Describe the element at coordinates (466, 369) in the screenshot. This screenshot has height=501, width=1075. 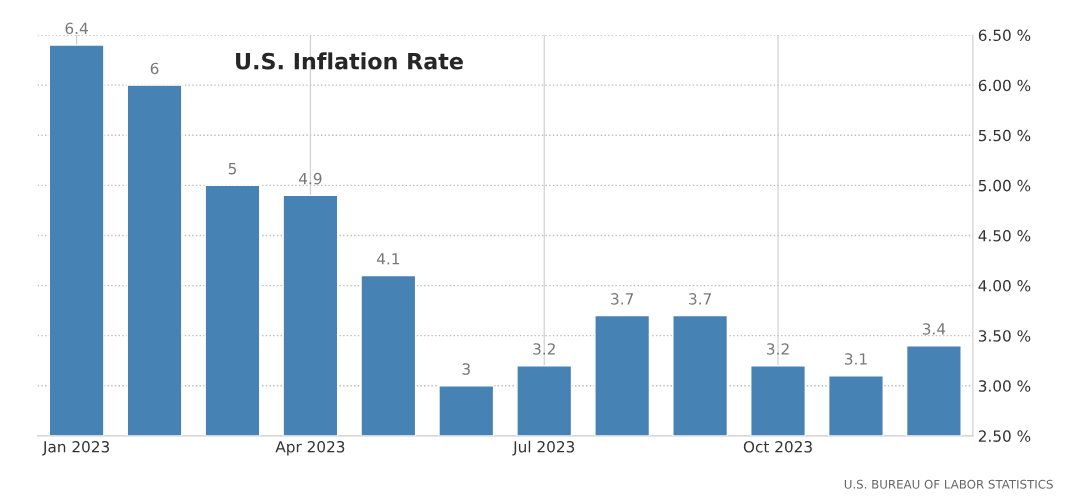
I see `data-label: 3` at that location.